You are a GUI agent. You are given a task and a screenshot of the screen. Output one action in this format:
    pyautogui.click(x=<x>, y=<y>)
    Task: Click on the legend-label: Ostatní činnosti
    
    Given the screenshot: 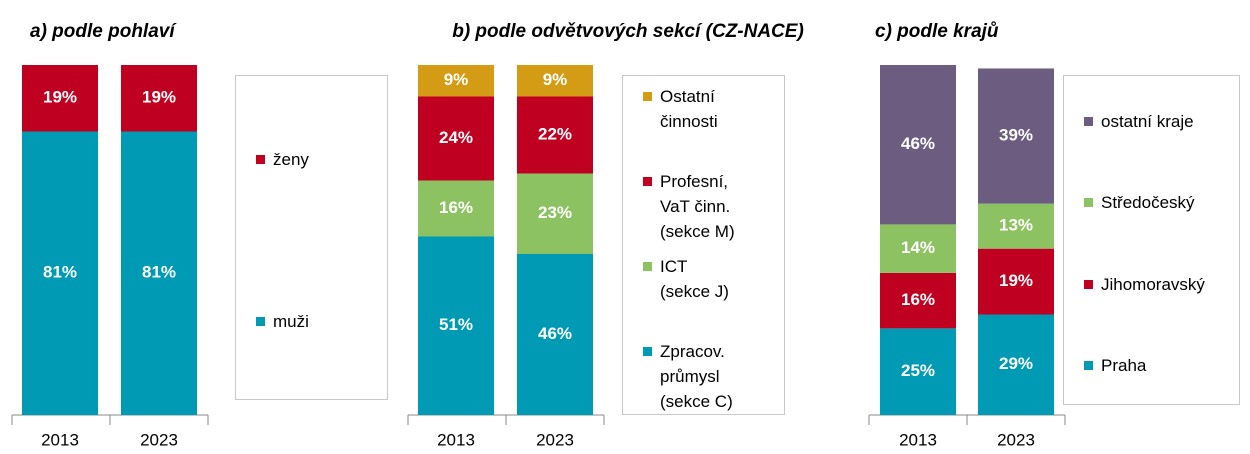 What is the action you would take?
    pyautogui.click(x=689, y=109)
    